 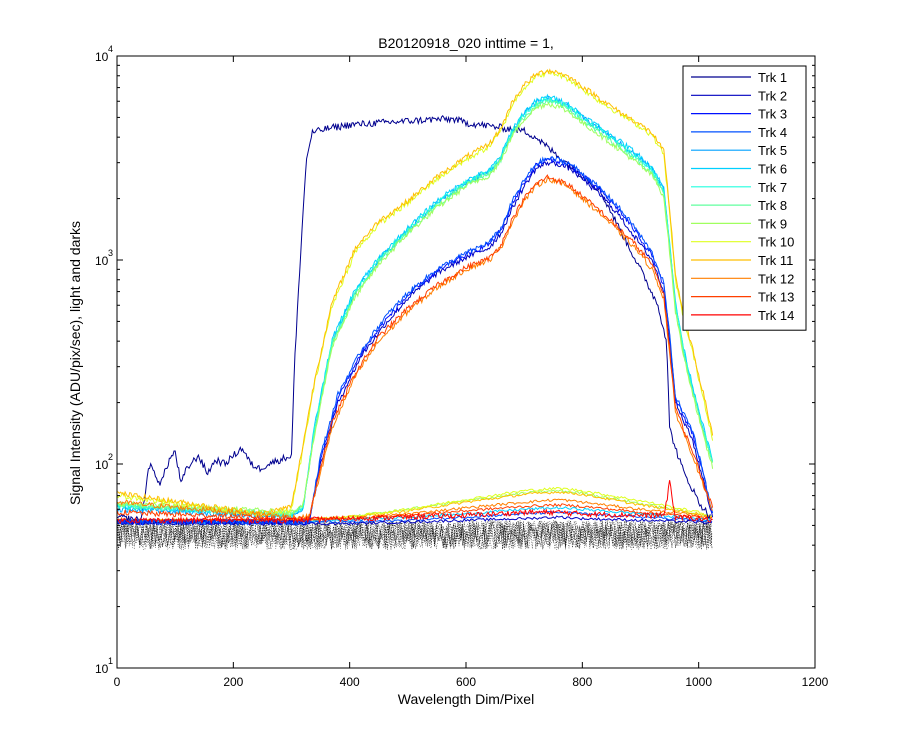 I want to click on x-tick-label: 0, so click(x=117, y=682).